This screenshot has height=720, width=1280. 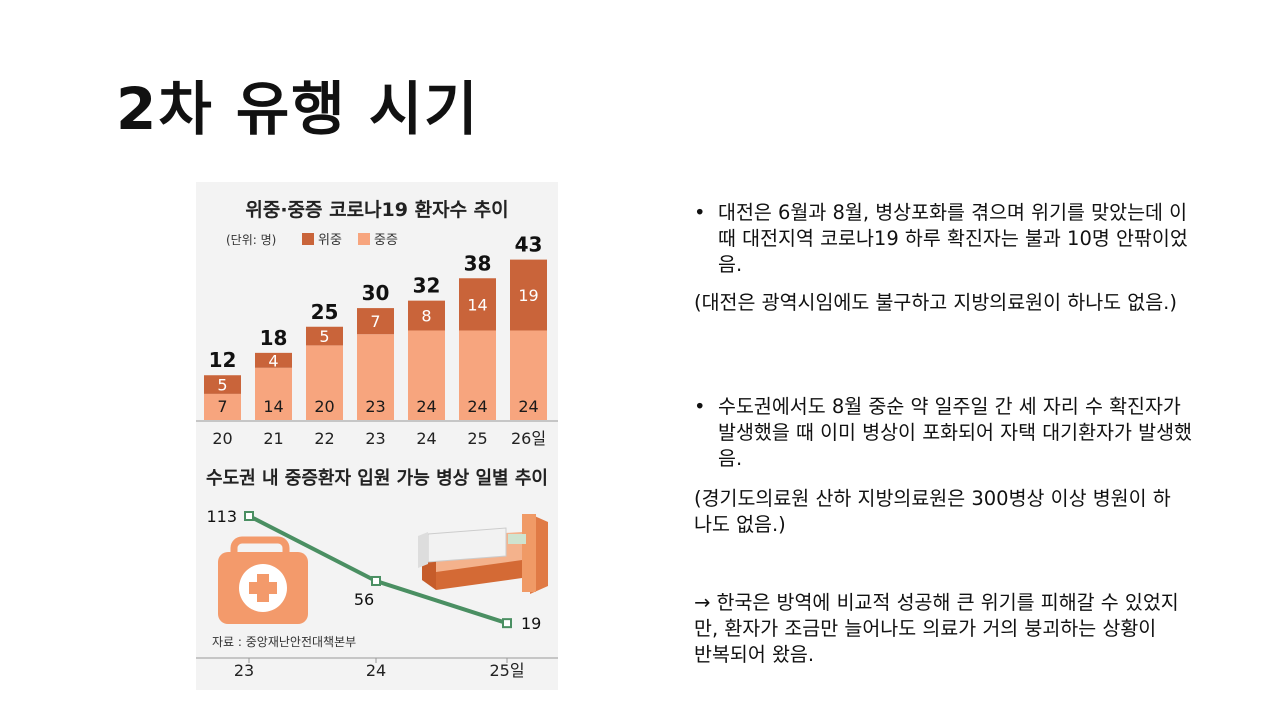 I want to click on bar-category-label: 20, so click(x=222, y=438).